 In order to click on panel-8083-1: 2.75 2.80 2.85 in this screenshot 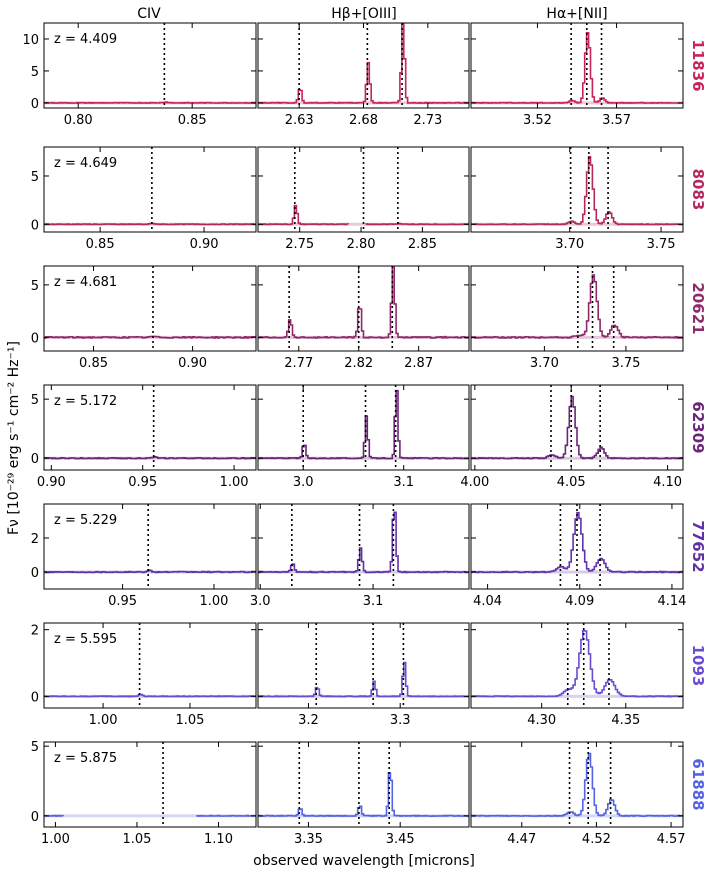, I will do `click(363, 199)`.